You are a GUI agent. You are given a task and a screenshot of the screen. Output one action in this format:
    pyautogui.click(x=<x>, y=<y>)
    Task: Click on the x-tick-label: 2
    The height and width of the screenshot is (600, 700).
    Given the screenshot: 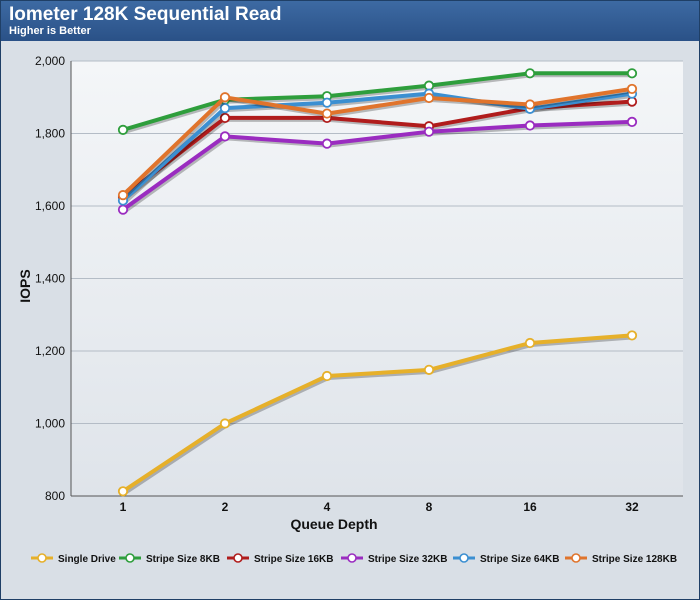 What is the action you would take?
    pyautogui.click(x=225, y=507)
    